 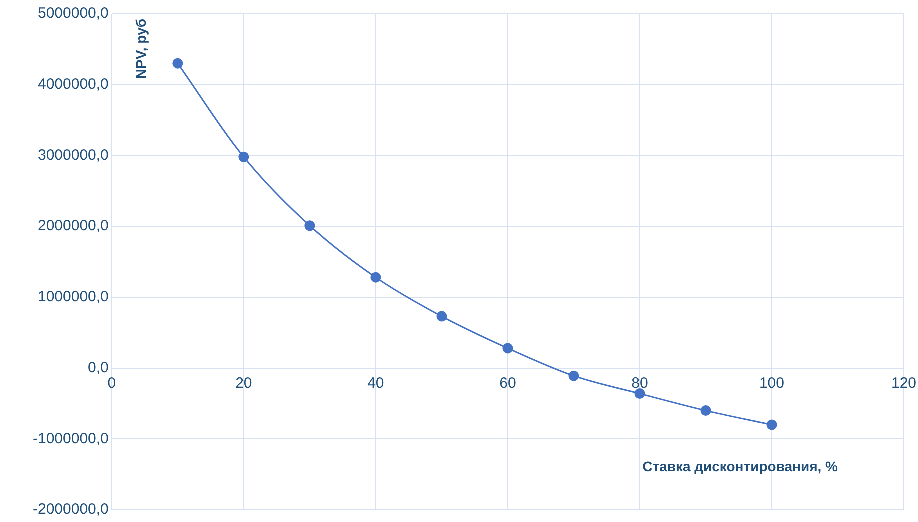 What do you see at coordinates (244, 383) in the screenshot?
I see `x-tick-label: 20` at bounding box center [244, 383].